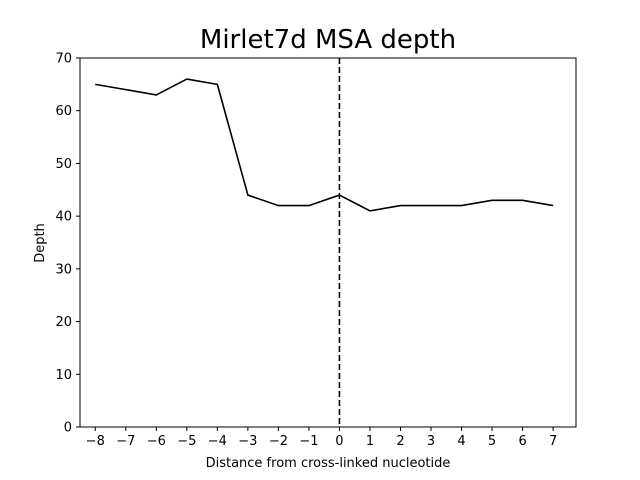 Image resolution: width=640 pixels, height=480 pixels. Describe the element at coordinates (217, 441) in the screenshot. I see `x-tick-label: −4` at that location.